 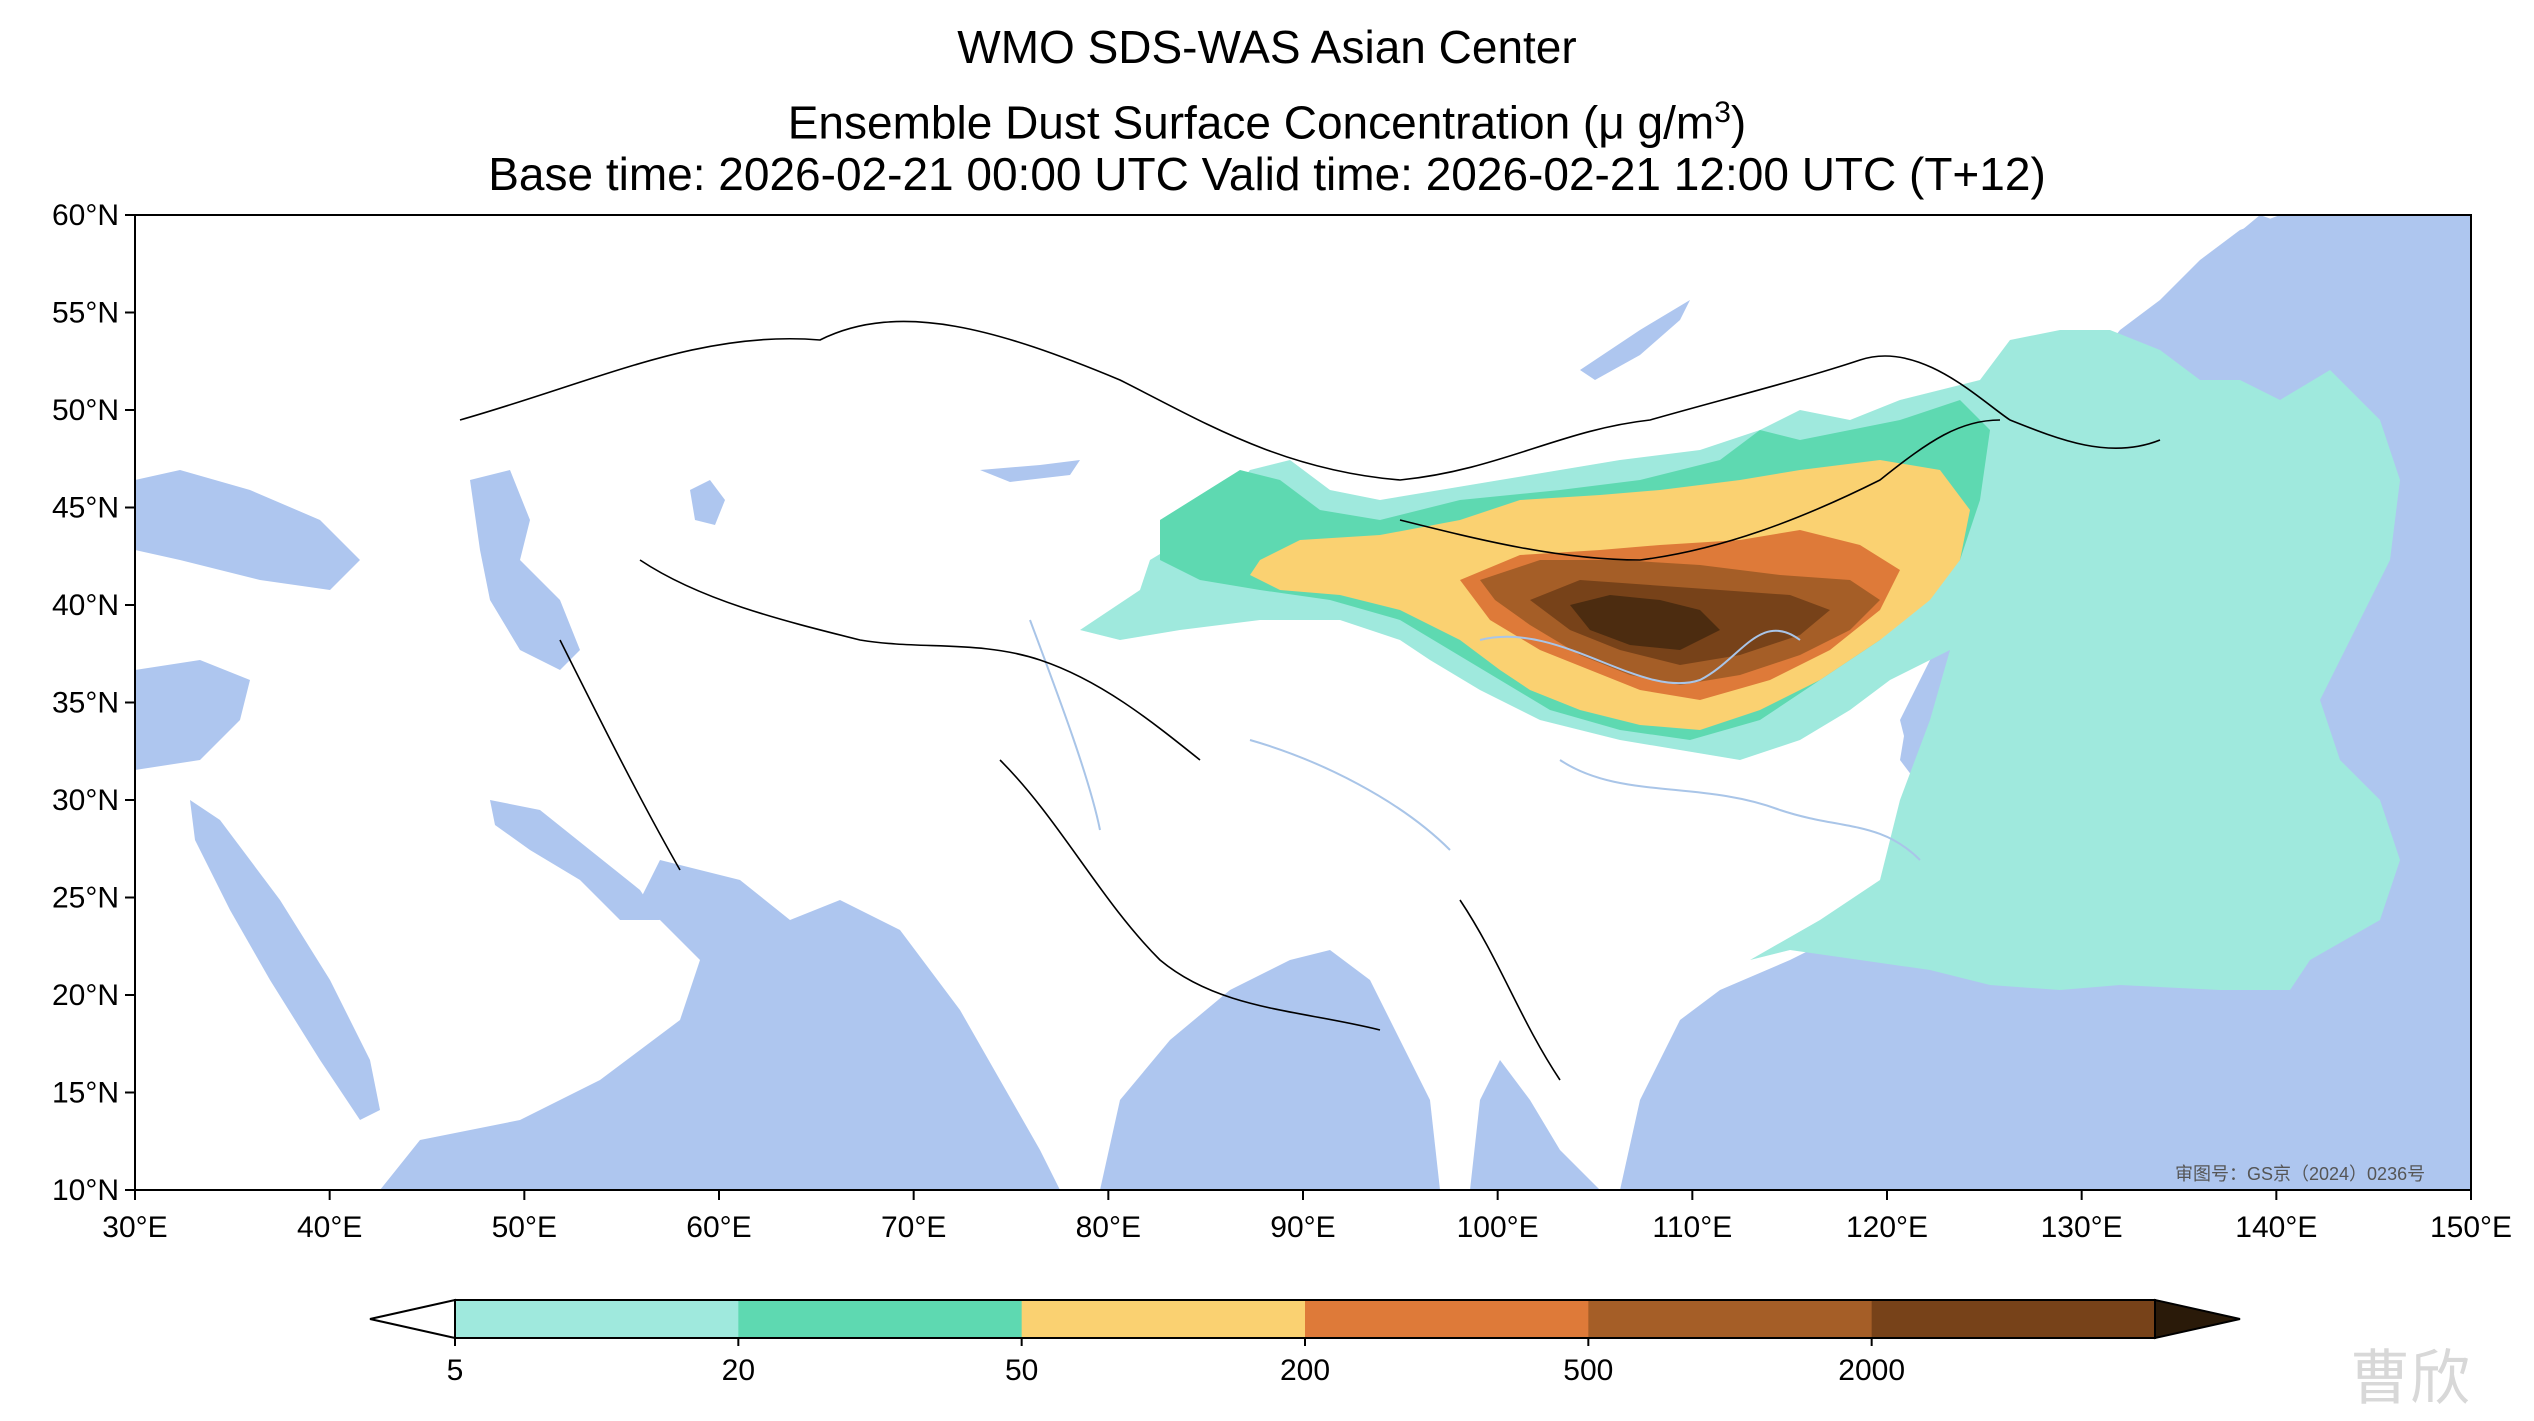 What do you see at coordinates (1267, 47) in the screenshot?
I see `title-line-1: WMO SDS-WAS Asian Center` at bounding box center [1267, 47].